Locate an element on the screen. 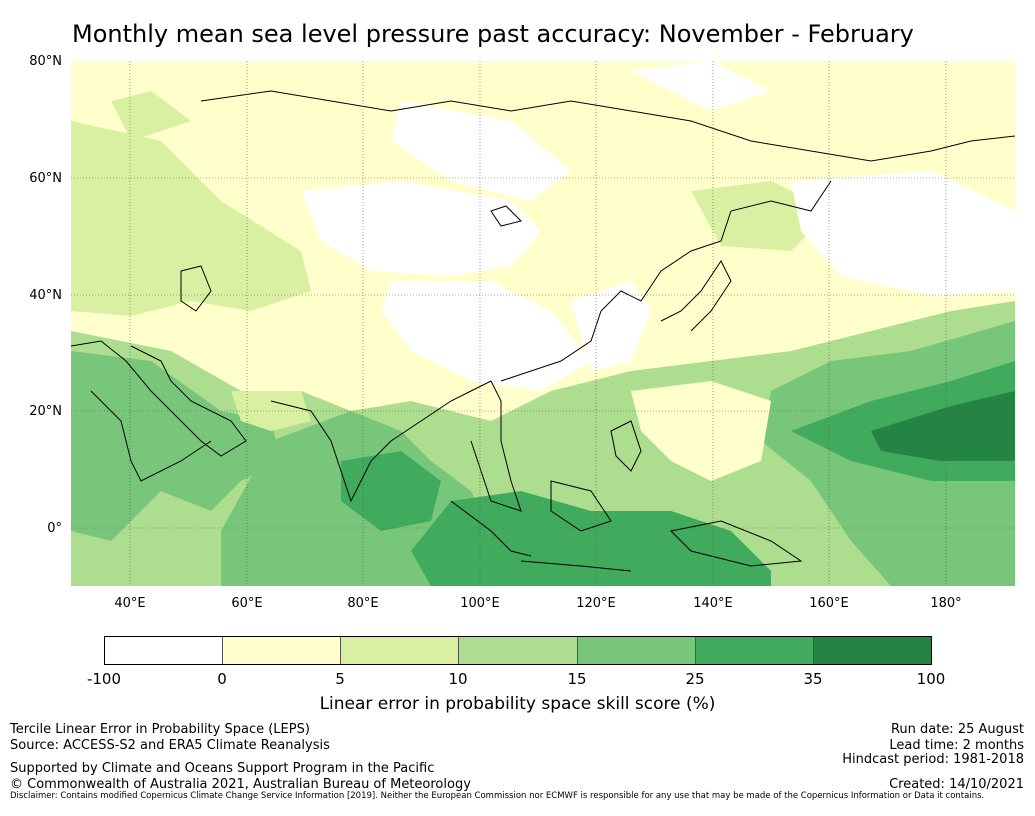 The width and height of the screenshot is (1035, 816). coastline-java is located at coordinates (576, 566).